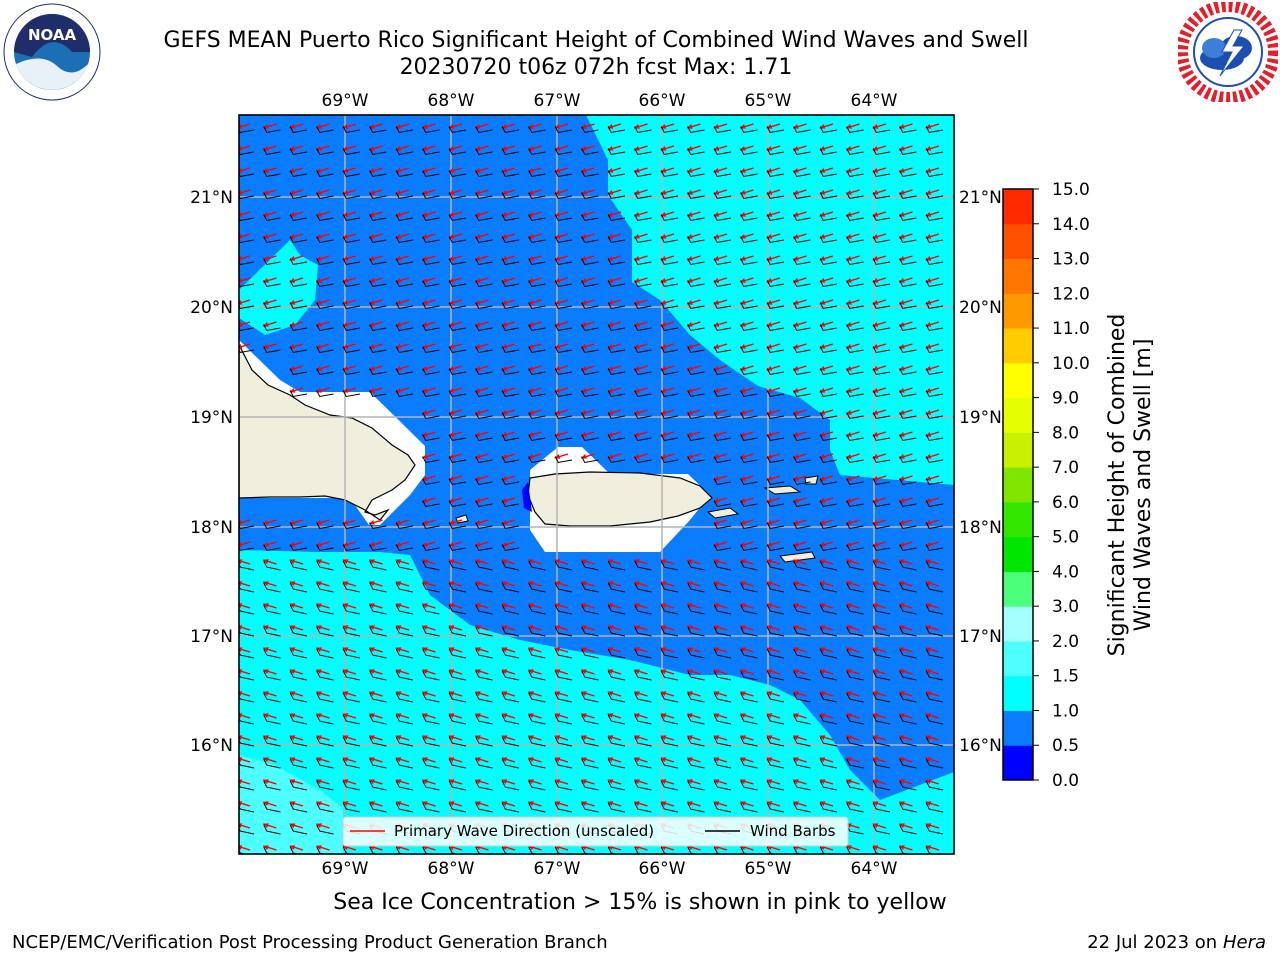  Describe the element at coordinates (980, 198) in the screenshot. I see `lat-tick-label: 21°N` at that location.